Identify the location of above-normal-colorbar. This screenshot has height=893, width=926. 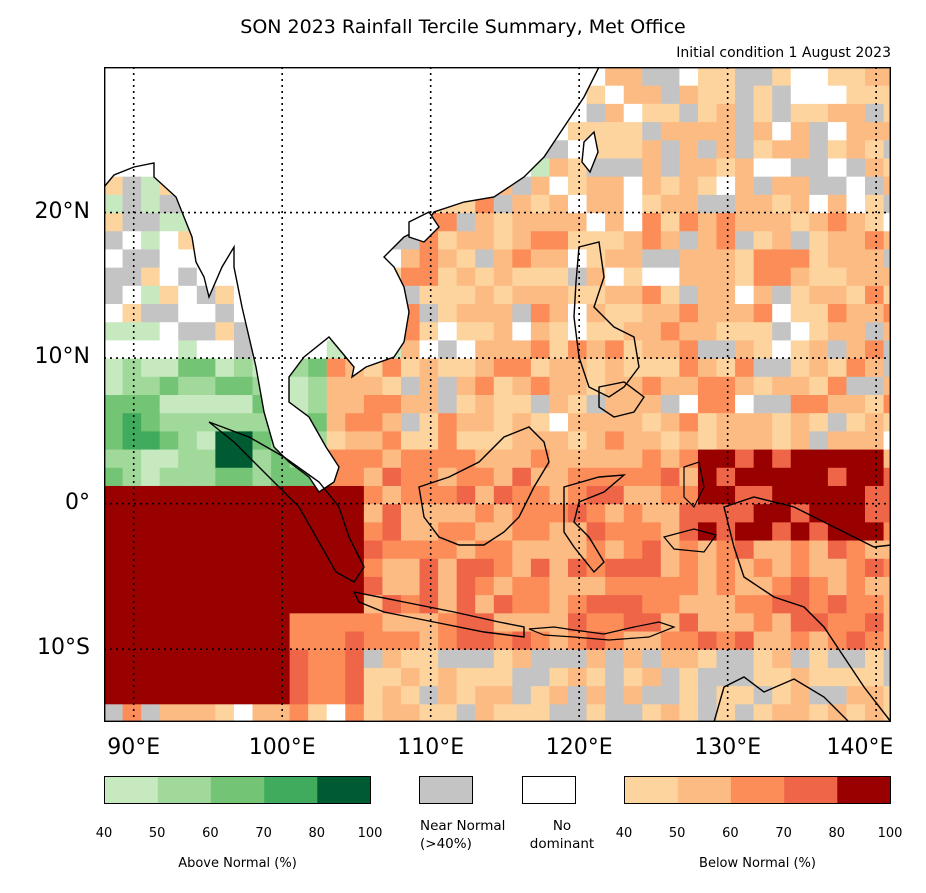
(237, 790).